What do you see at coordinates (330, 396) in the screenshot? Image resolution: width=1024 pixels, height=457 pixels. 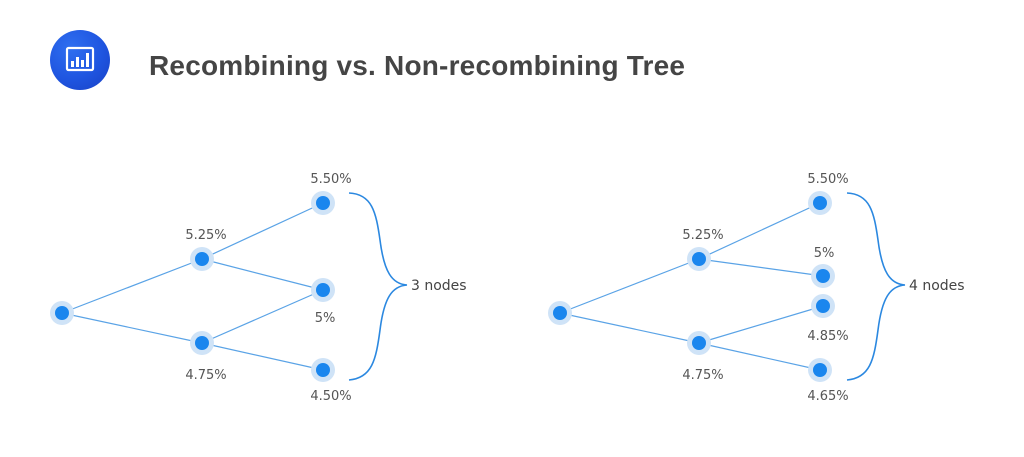 I see `label-dd: 4.50%` at bounding box center [330, 396].